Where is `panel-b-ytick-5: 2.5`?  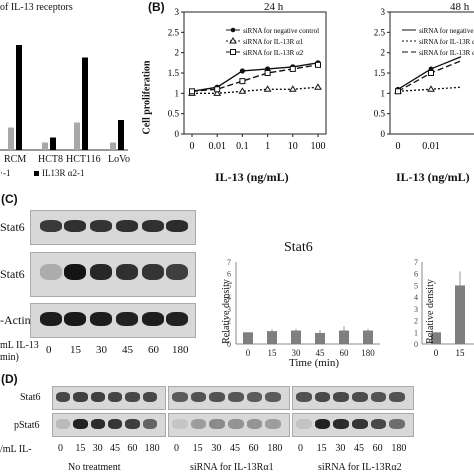 panel-b-ytick-5: 2.5 is located at coordinates (174, 32).